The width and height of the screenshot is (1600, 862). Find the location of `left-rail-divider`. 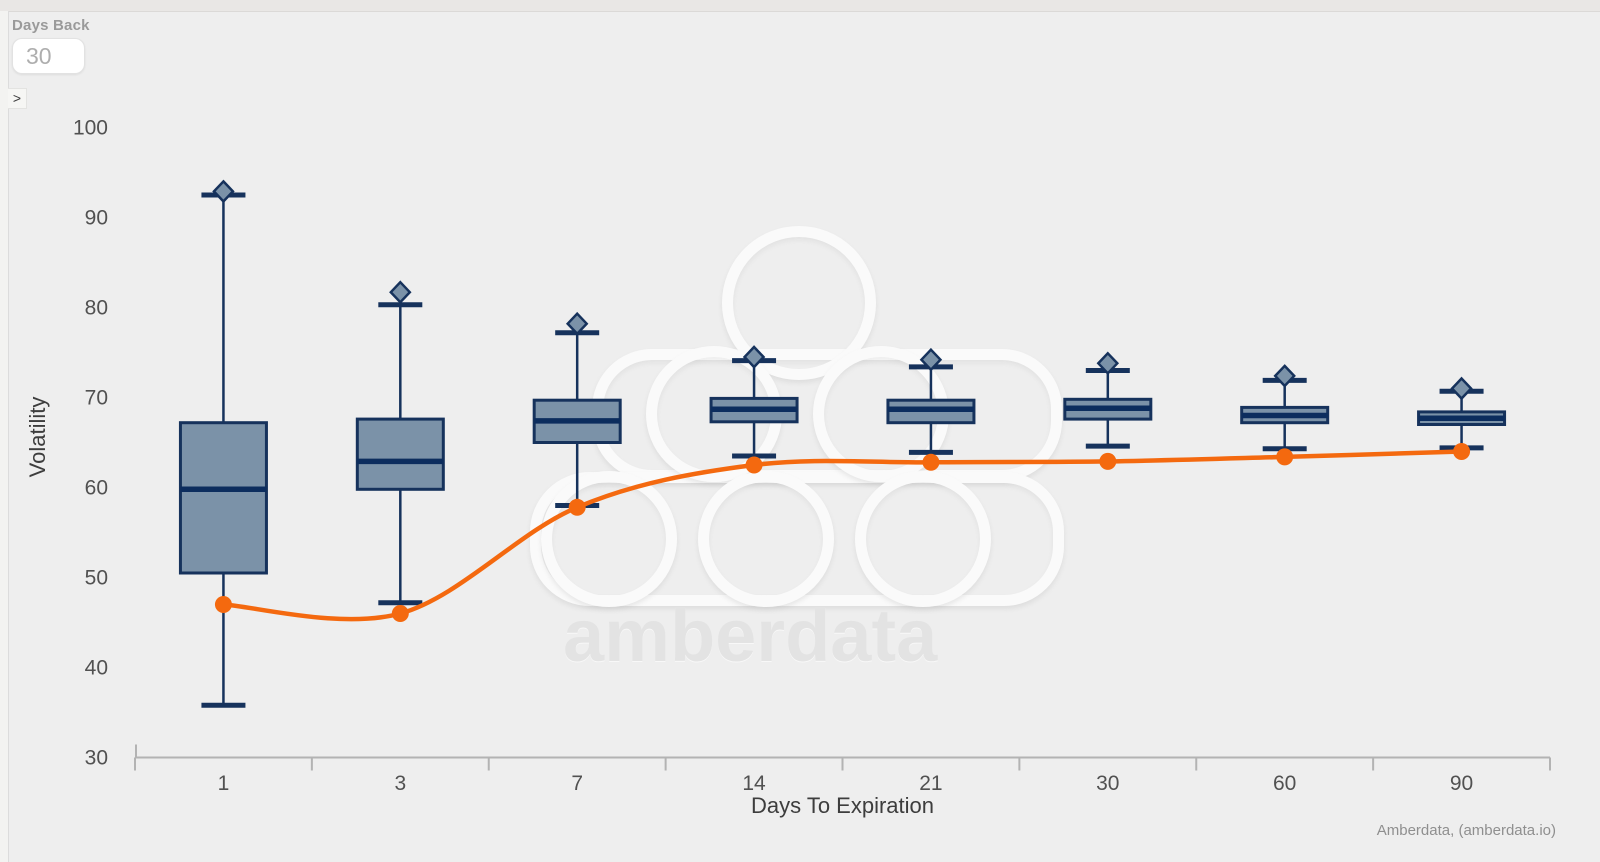

left-rail-divider is located at coordinates (4, 436).